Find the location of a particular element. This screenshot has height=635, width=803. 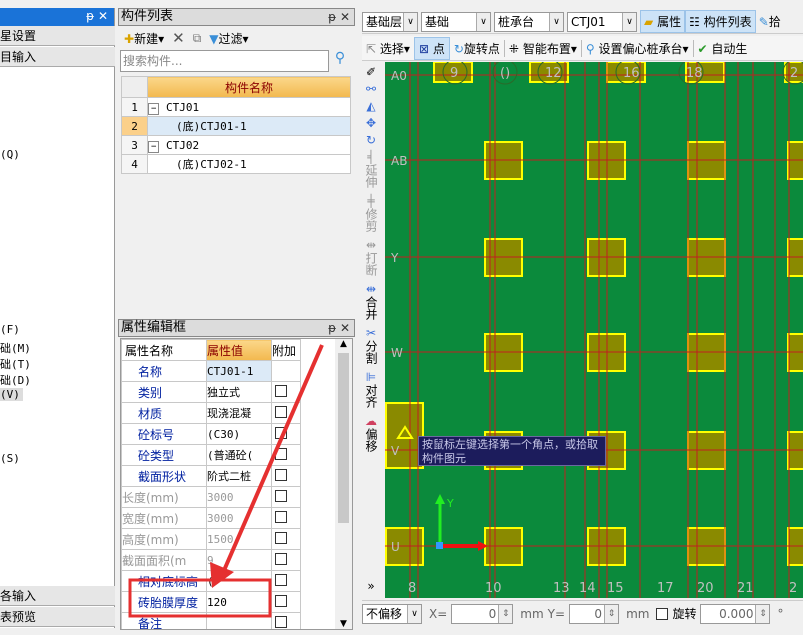

select-button: ⇱ 选择▾ is located at coordinates (388, 48).